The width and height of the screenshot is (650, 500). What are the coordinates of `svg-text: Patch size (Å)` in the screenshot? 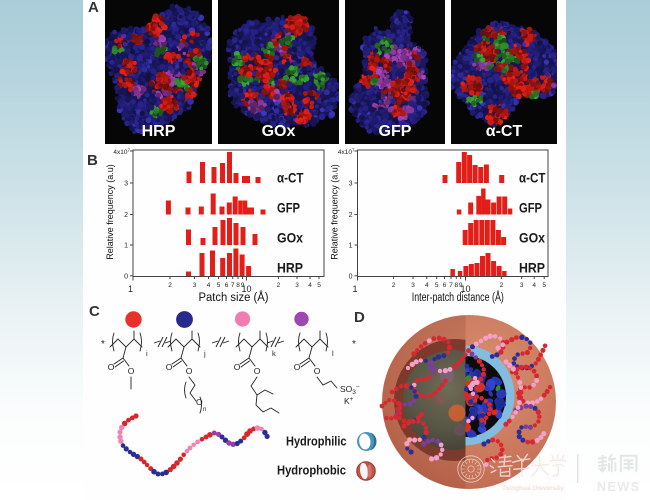 It's located at (234, 297).